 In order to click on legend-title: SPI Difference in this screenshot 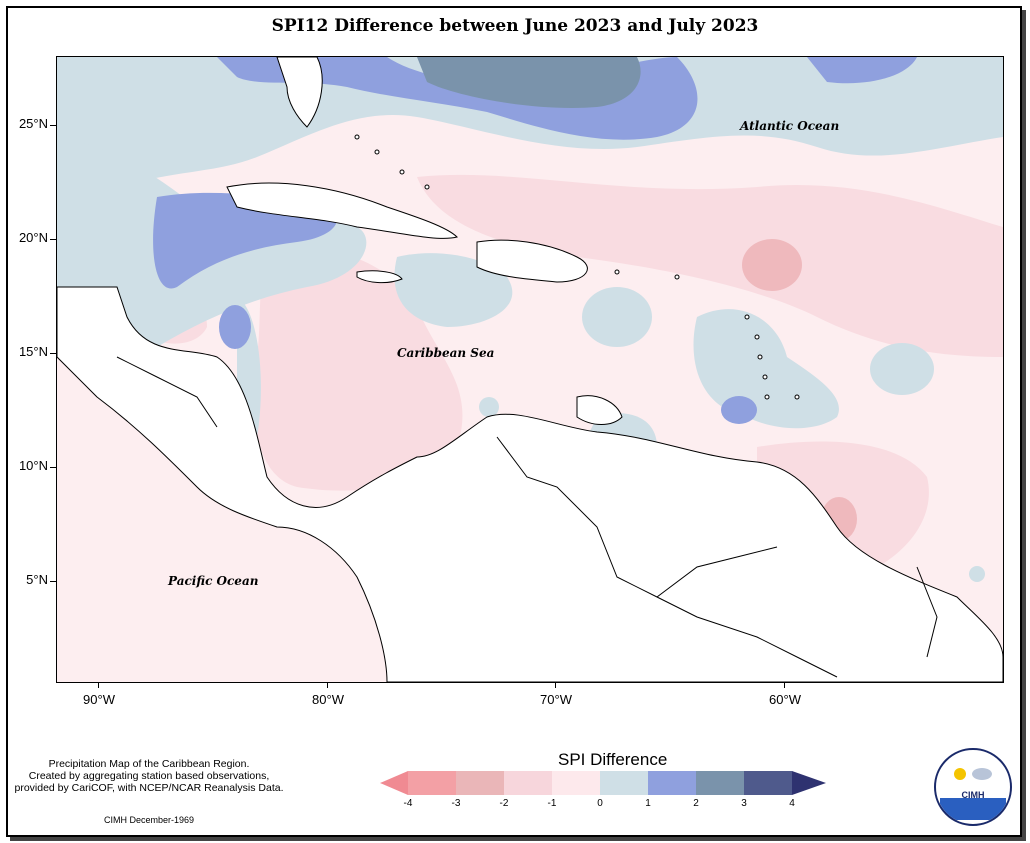, I will do `click(613, 759)`.